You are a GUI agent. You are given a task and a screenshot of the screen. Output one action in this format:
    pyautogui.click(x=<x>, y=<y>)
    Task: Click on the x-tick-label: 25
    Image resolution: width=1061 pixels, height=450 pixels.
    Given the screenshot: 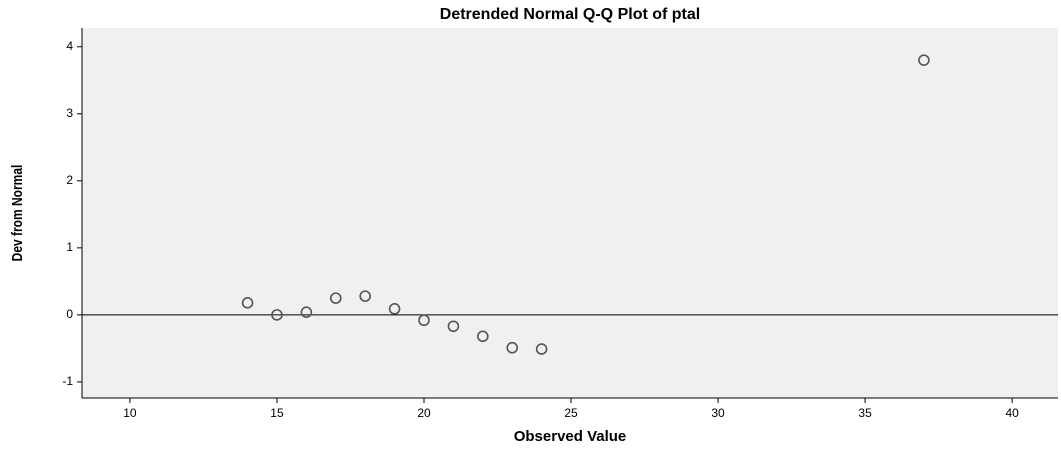 What is the action you would take?
    pyautogui.click(x=571, y=413)
    